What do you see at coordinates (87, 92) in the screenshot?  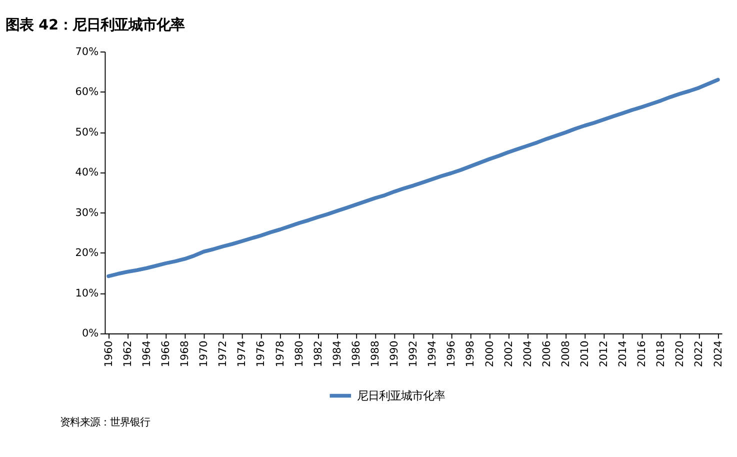 I see `y-tick-label: 60%` at bounding box center [87, 92].